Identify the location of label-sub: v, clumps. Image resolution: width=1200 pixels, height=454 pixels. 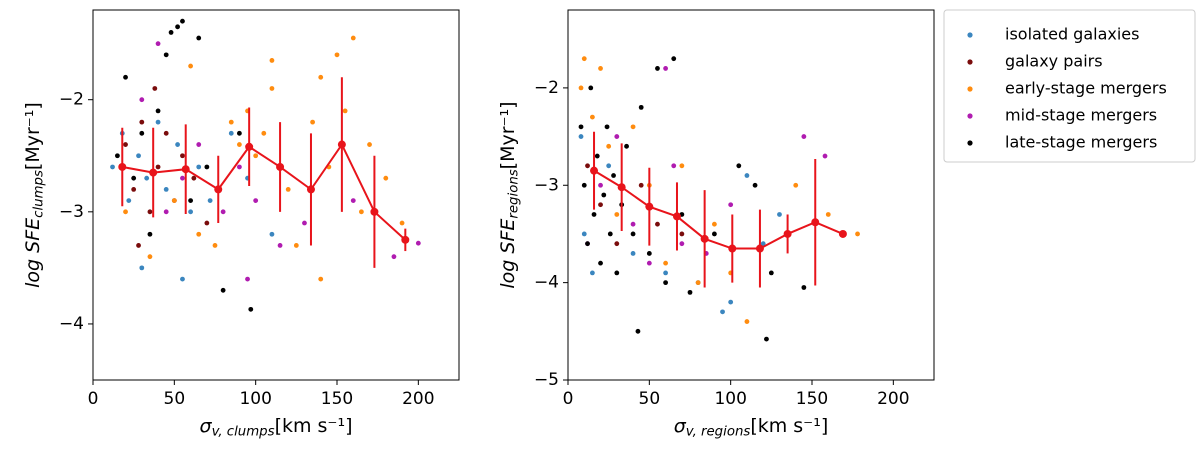
(243, 432).